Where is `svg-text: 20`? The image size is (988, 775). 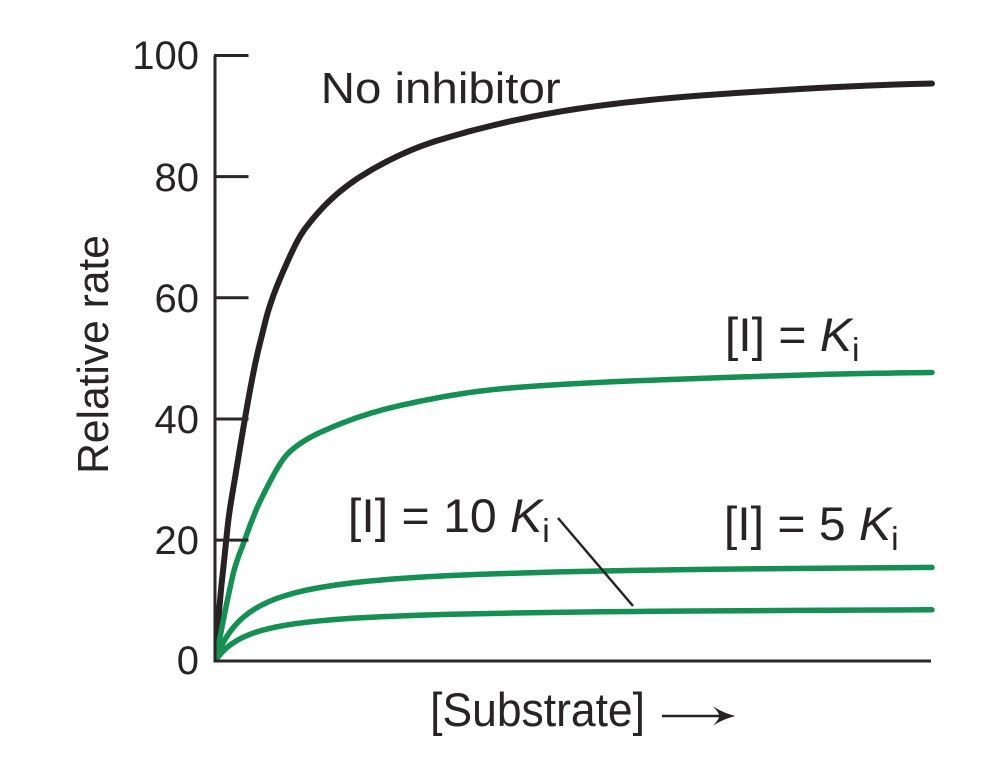 svg-text: 20 is located at coordinates (177, 541).